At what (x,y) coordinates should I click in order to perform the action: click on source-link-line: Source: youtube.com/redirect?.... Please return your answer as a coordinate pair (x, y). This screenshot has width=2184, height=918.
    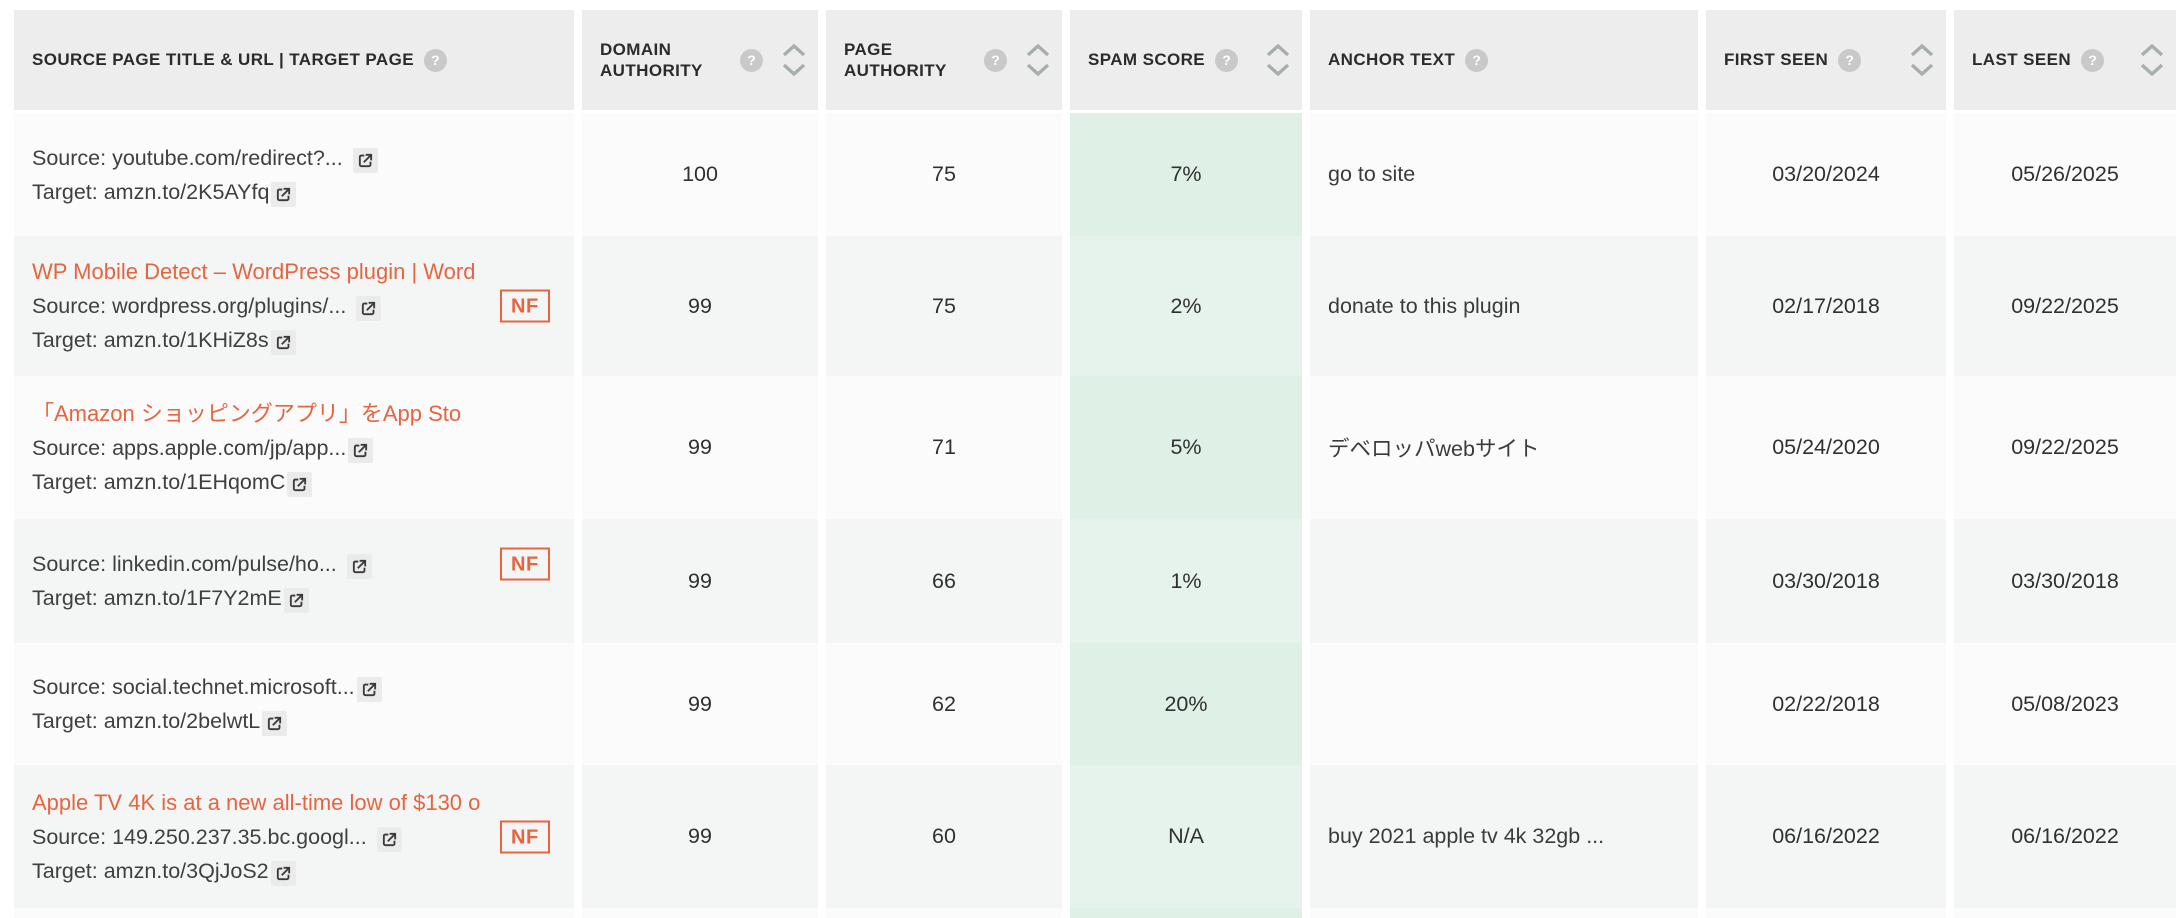
    Looking at the image, I should click on (303, 158).